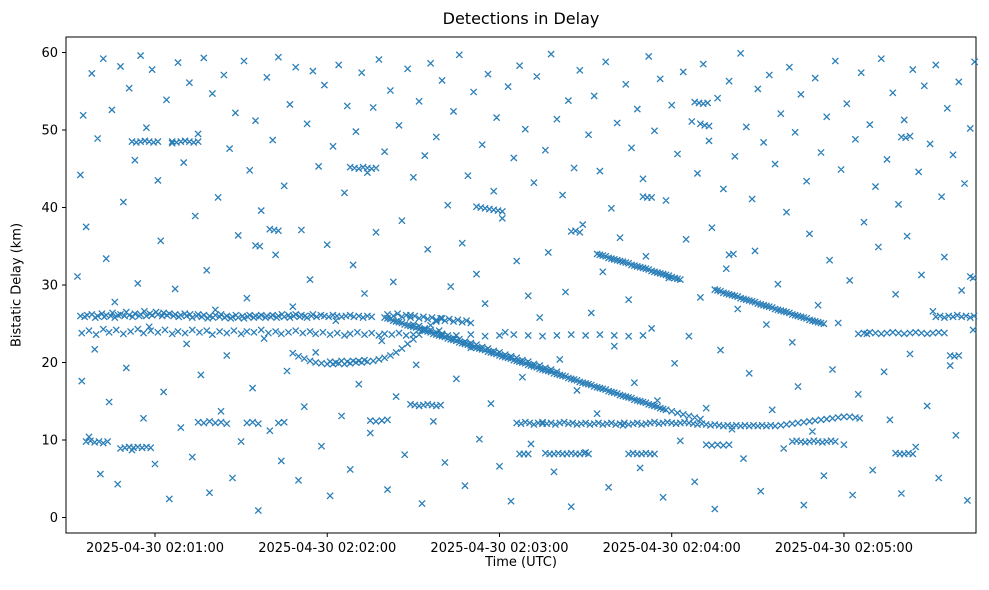  I want to click on y-axis-label: Bistatic Delay (km), so click(17, 285).